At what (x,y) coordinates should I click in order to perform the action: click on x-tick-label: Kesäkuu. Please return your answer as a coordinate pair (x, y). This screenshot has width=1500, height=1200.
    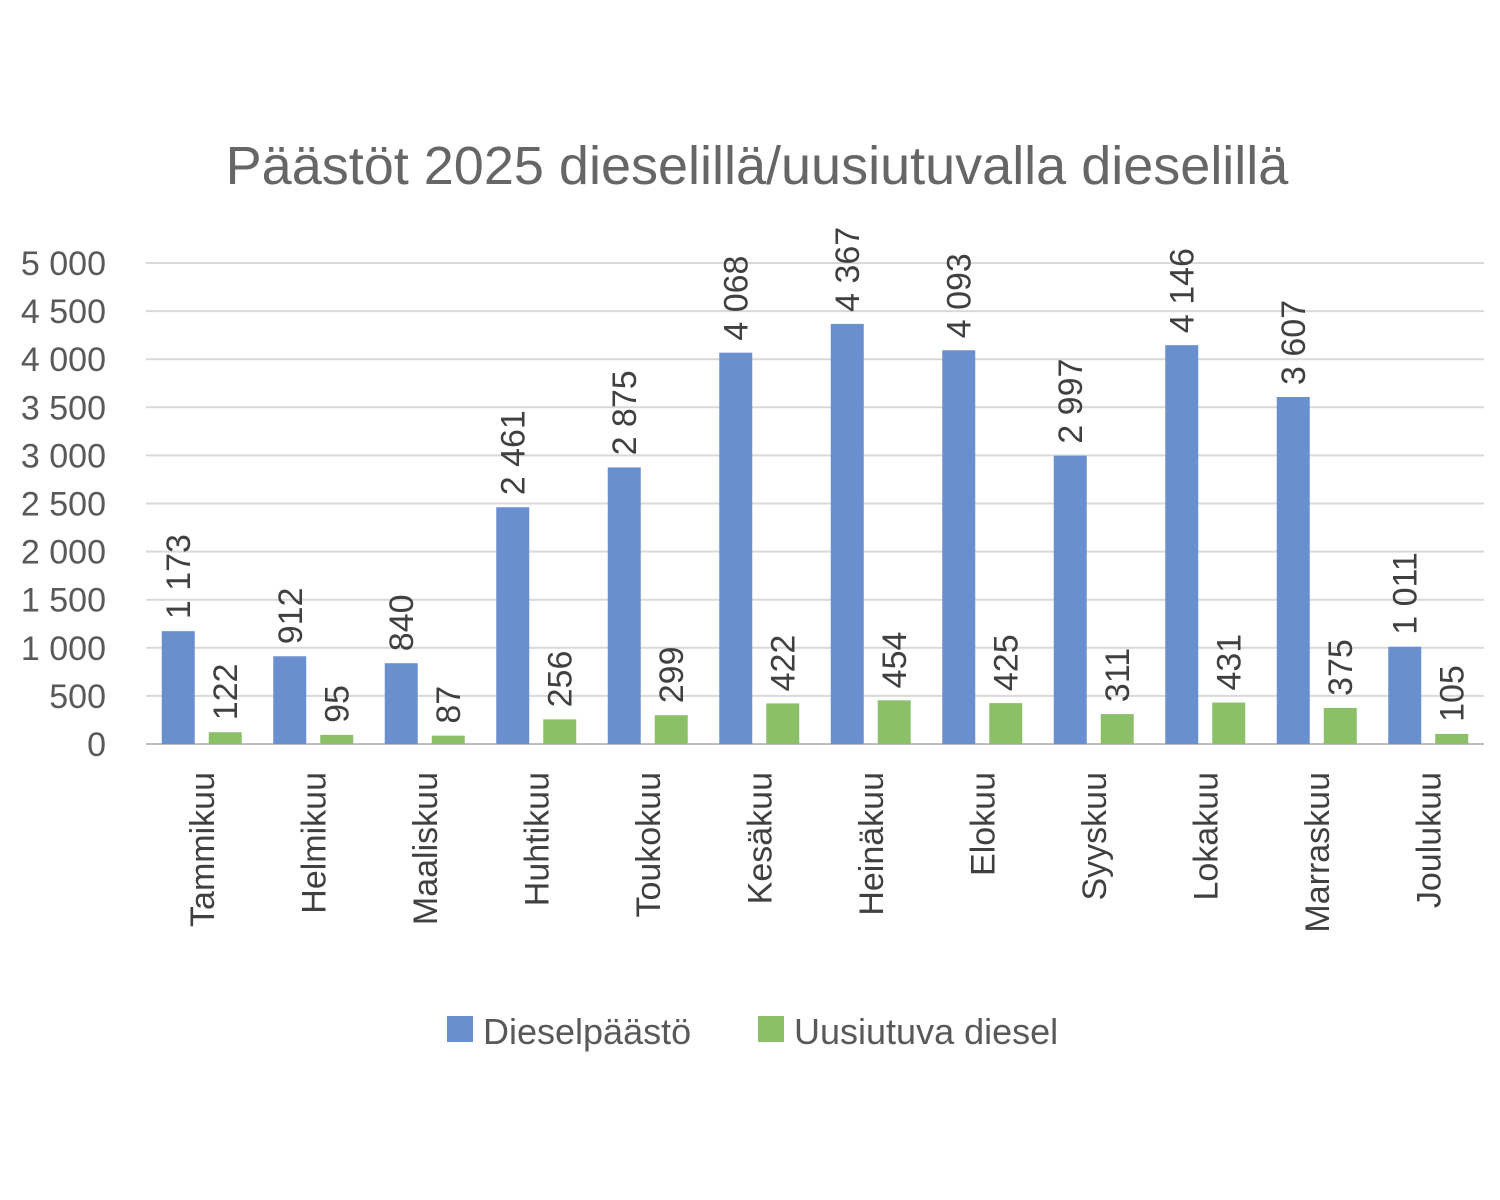
    Looking at the image, I should click on (760, 838).